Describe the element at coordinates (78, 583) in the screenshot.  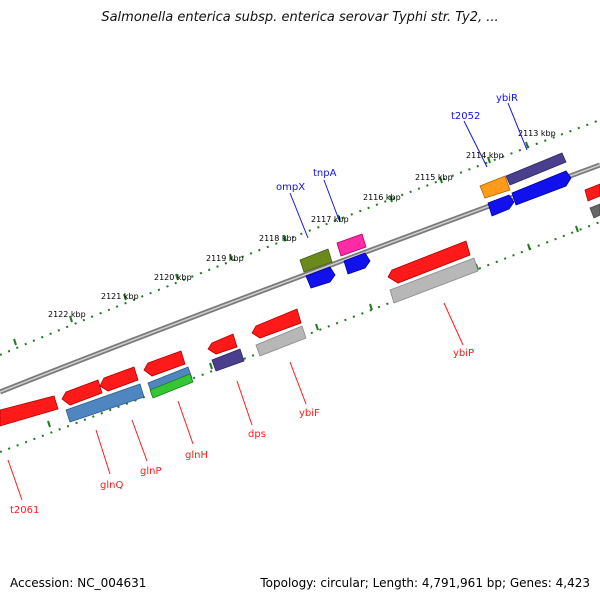
I see `accession-text: Accession: NC_004631` at that location.